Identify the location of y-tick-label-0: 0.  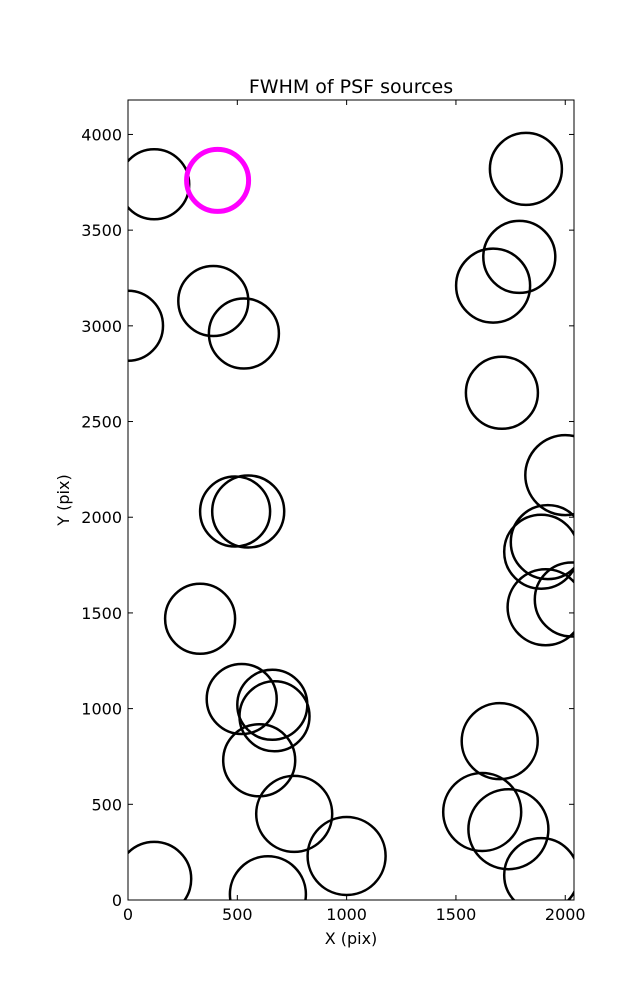
(117, 900).